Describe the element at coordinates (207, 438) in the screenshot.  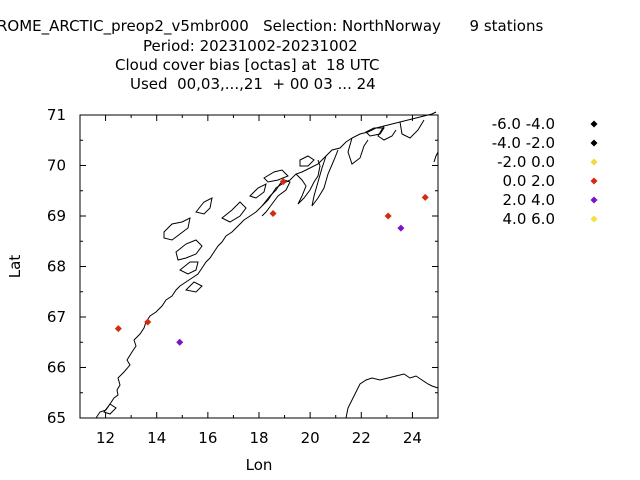
I see `x-tick-label: 16` at that location.